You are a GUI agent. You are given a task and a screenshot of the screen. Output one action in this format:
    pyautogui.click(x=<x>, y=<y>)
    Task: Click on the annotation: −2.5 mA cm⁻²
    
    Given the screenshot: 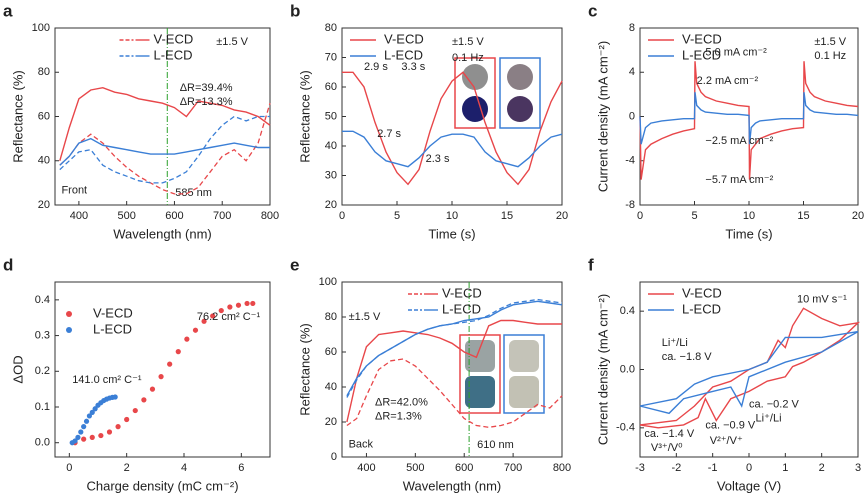 What is the action you would take?
    pyautogui.click(x=739, y=141)
    